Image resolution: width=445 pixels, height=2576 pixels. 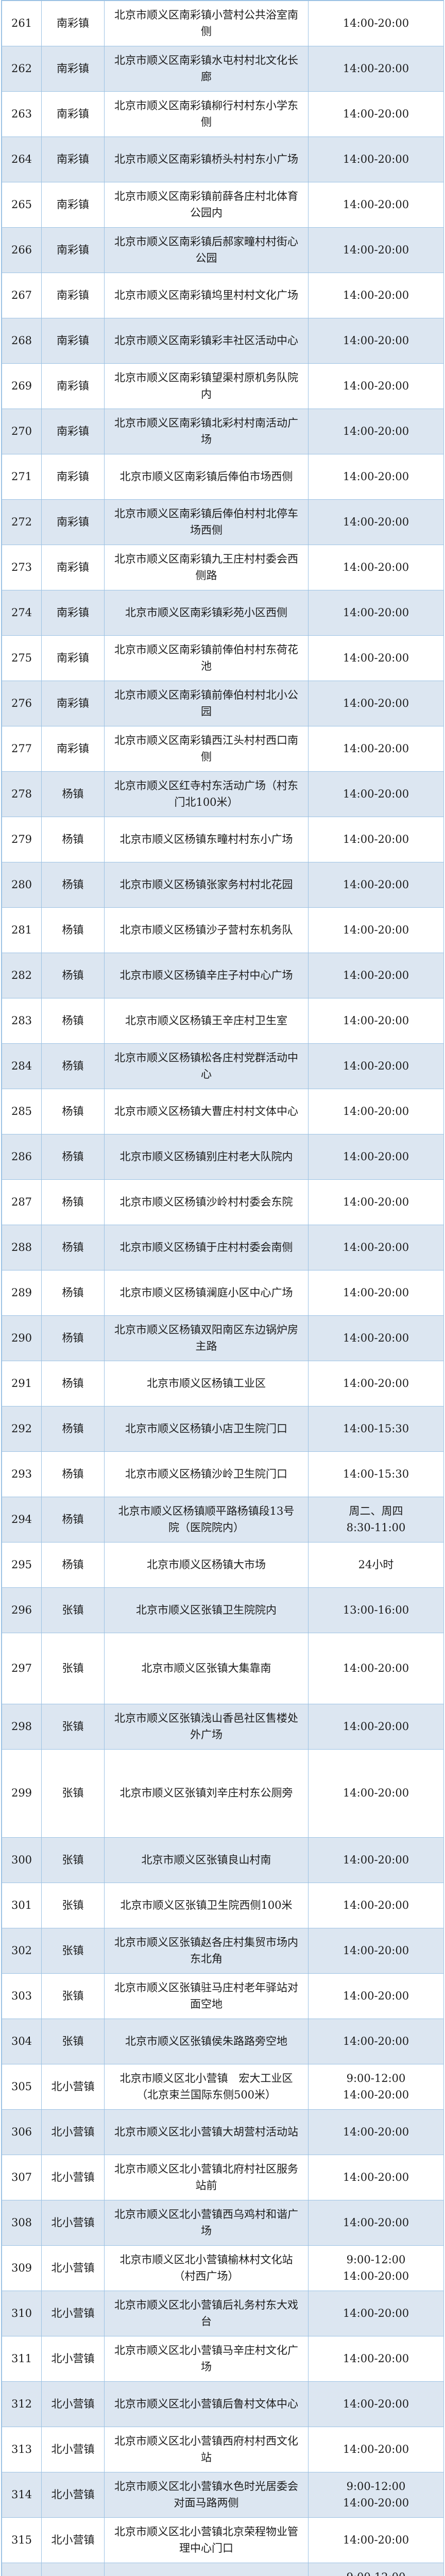 What do you see at coordinates (222, 1474) in the screenshot?
I see `table-row: 293 杨镇 北京市顺义区杨镇沙岭卫生院门口 14:00-15:30` at bounding box center [222, 1474].